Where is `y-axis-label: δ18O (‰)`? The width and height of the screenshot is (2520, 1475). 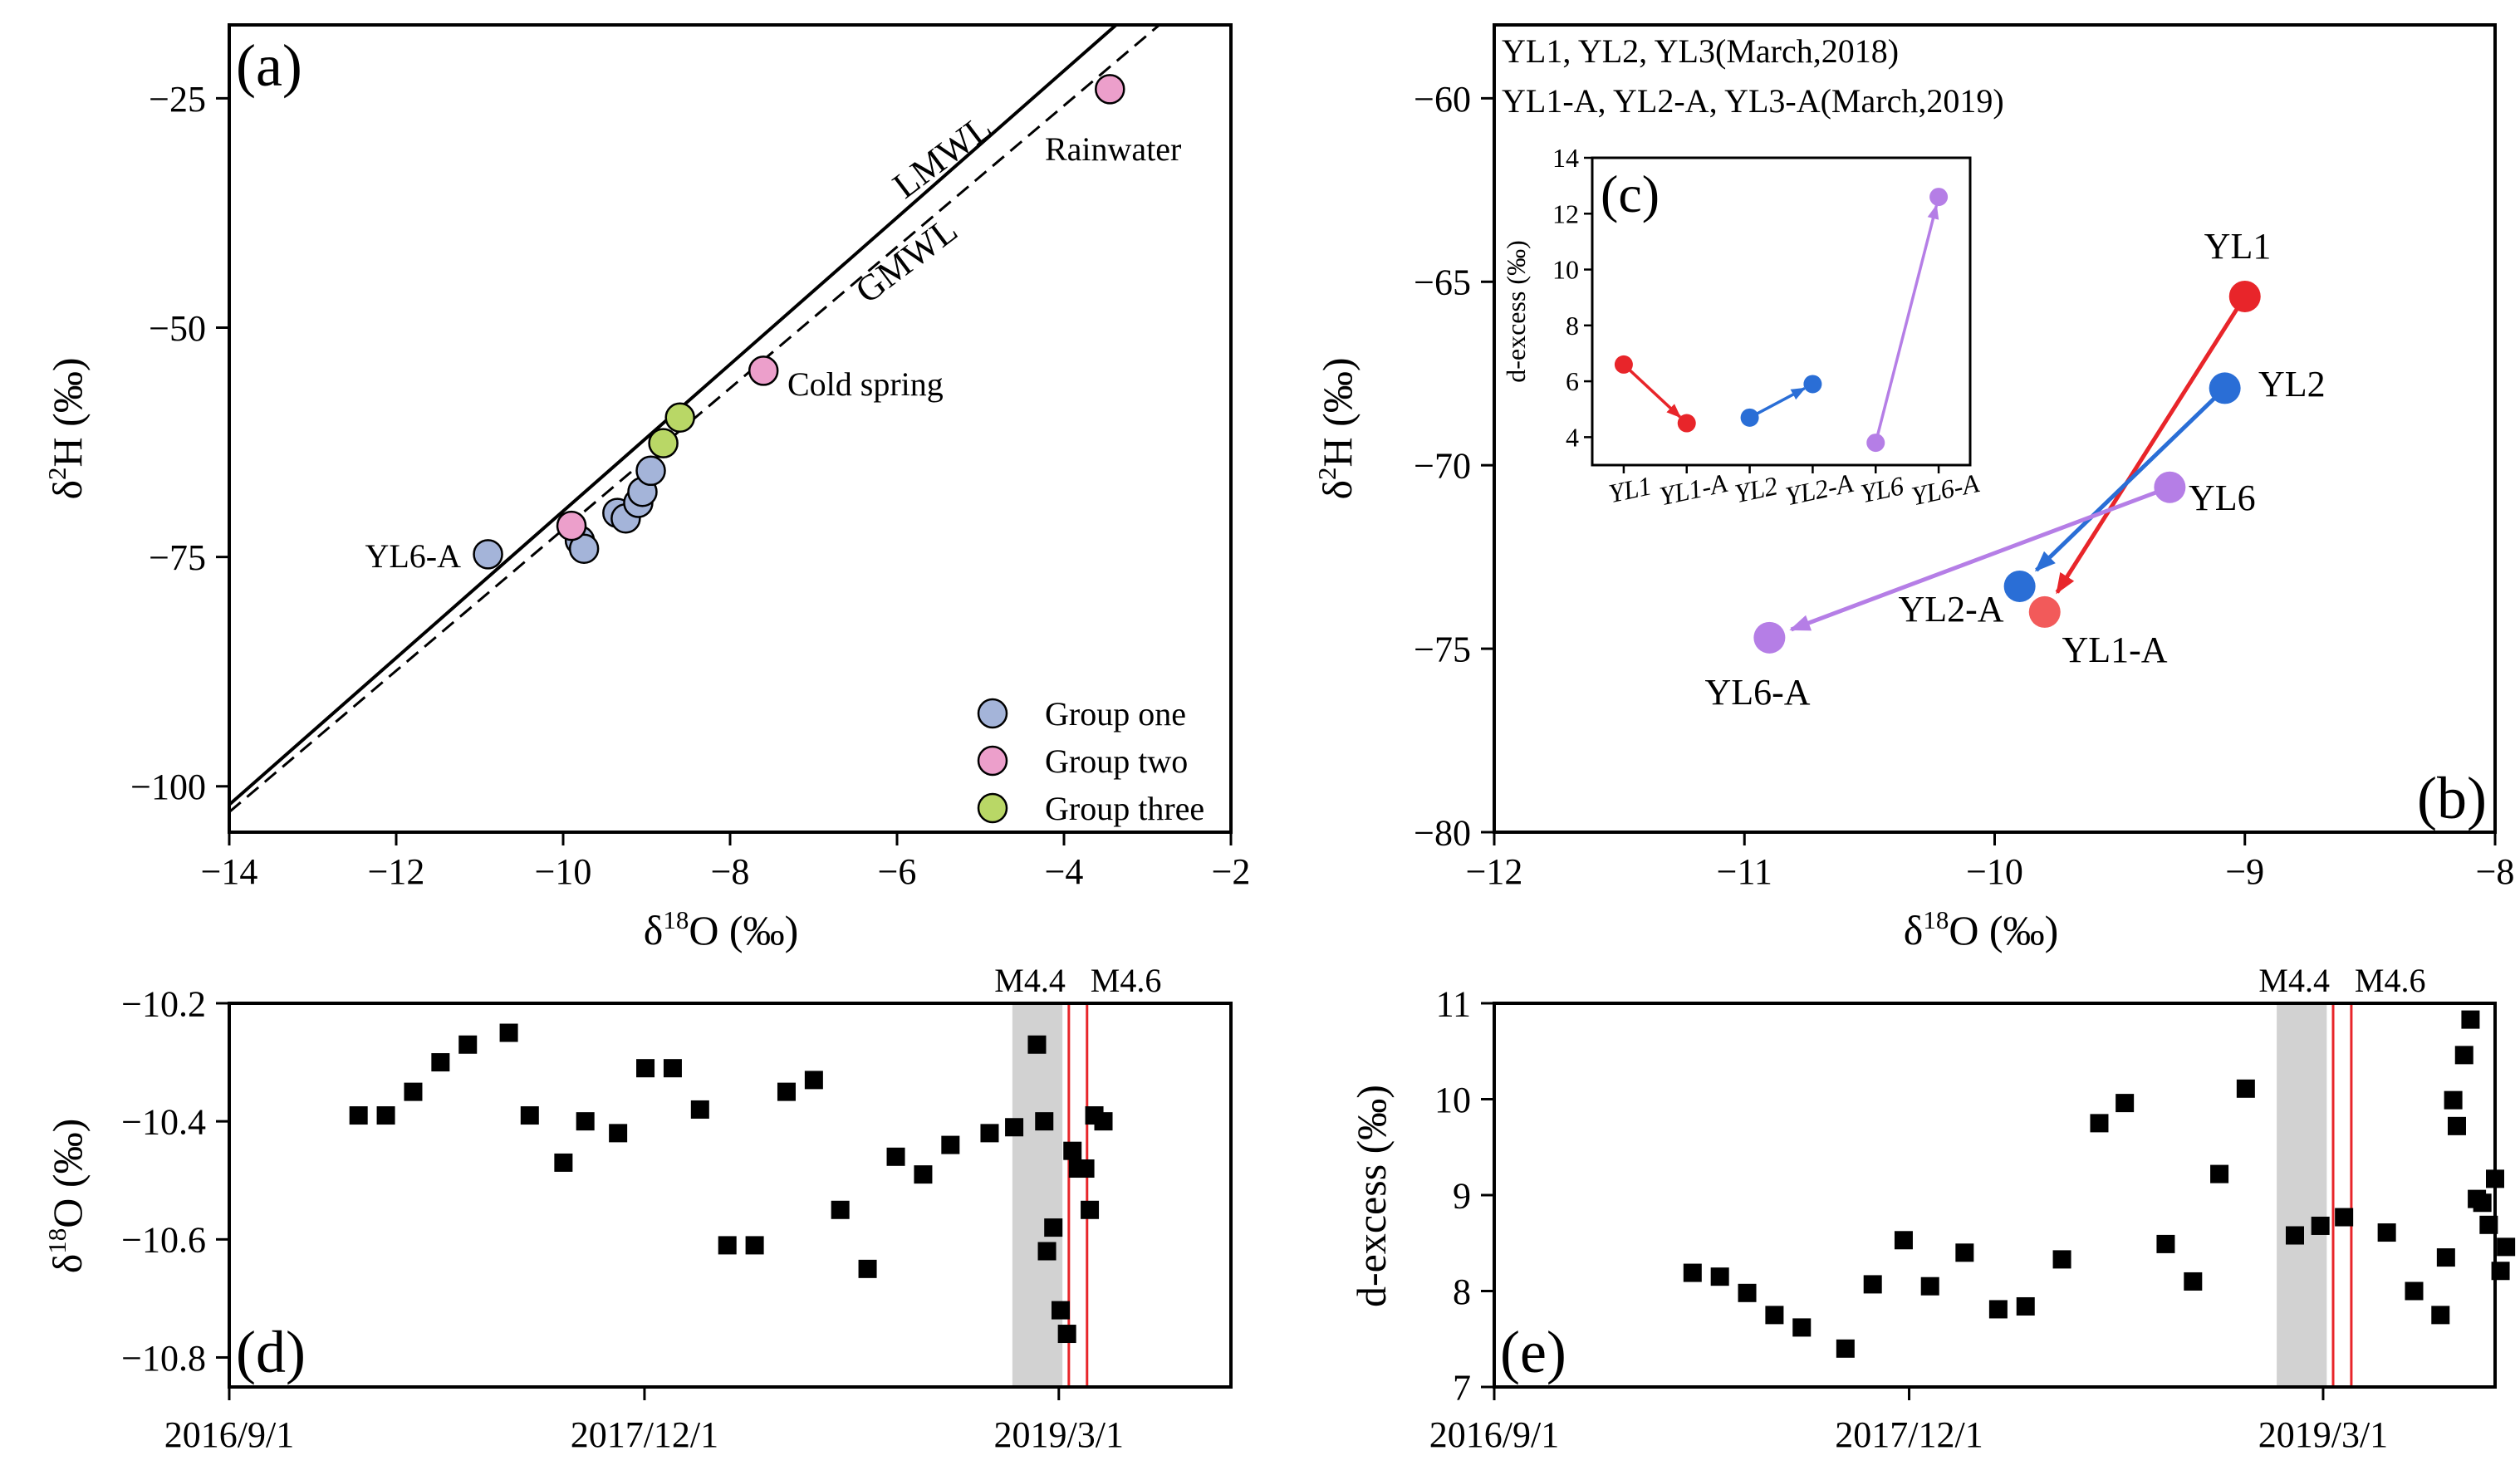
y-axis-label: δ18O (‰) is located at coordinates (66, 1196).